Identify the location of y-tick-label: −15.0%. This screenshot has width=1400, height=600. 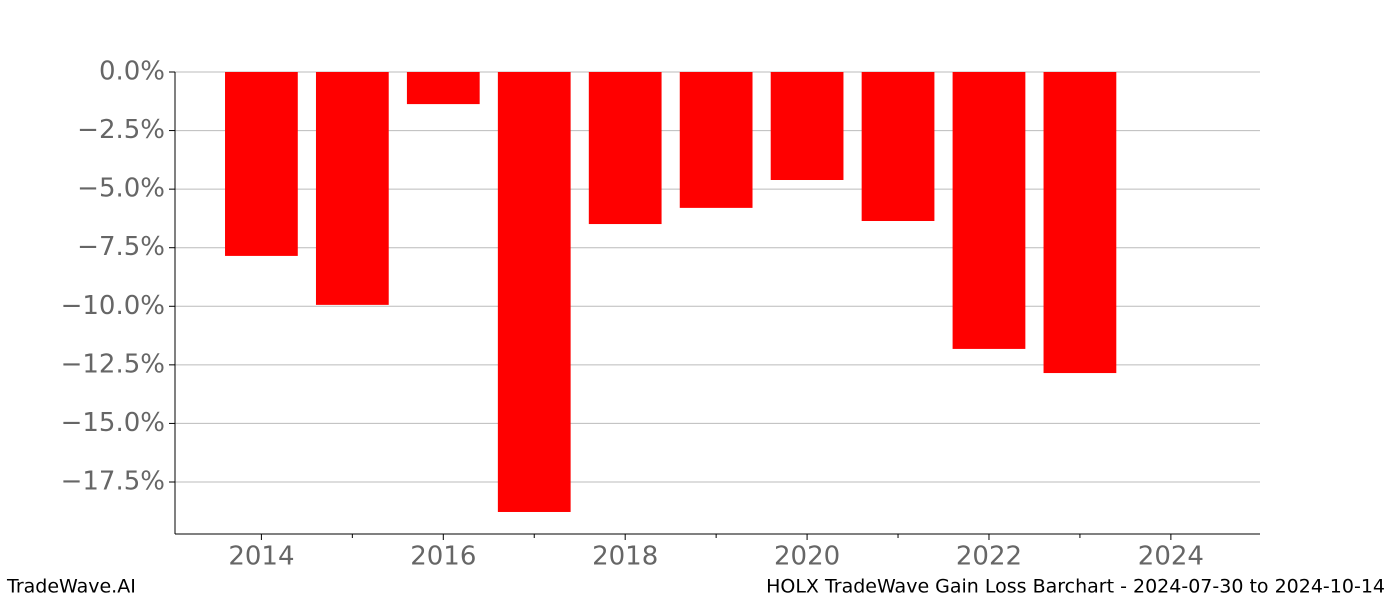
(113, 423).